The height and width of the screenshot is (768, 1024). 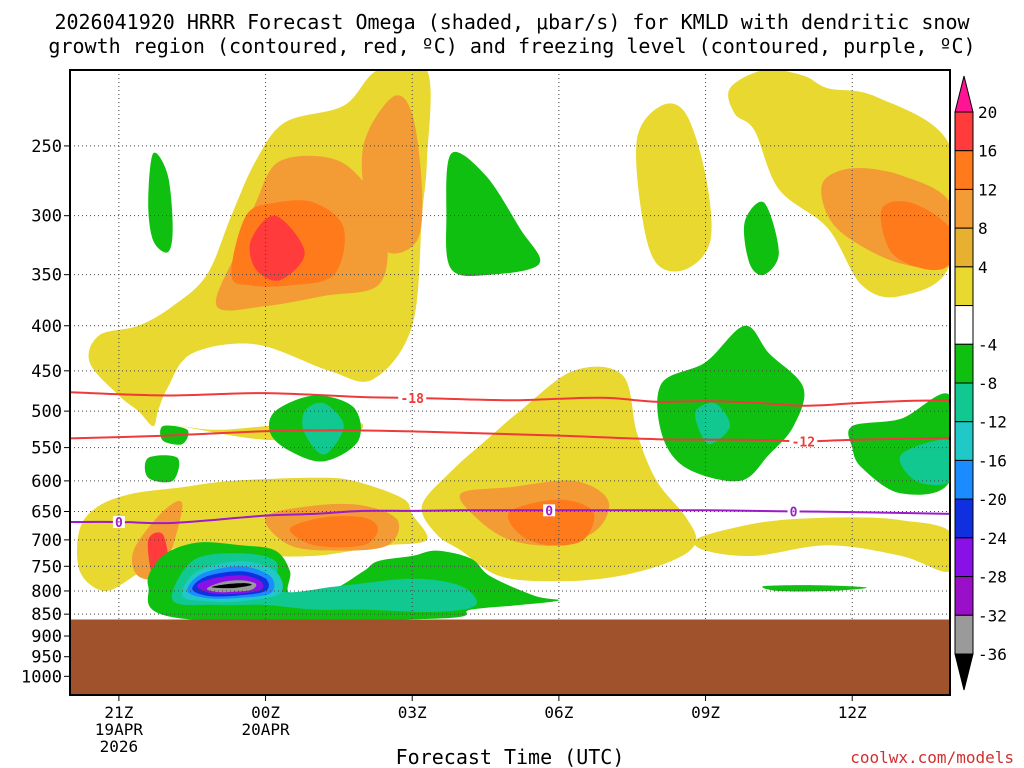 I want to click on x-tick-label-1-1: 20APR, so click(x=265, y=729).